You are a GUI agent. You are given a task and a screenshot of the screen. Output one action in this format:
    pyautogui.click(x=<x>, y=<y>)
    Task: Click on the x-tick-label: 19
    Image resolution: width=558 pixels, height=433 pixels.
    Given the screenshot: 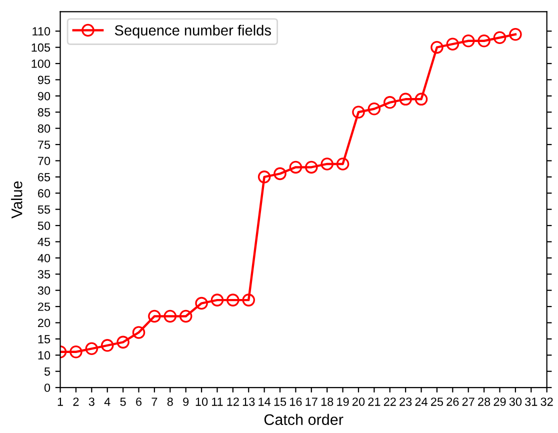 What is the action you would take?
    pyautogui.click(x=343, y=402)
    